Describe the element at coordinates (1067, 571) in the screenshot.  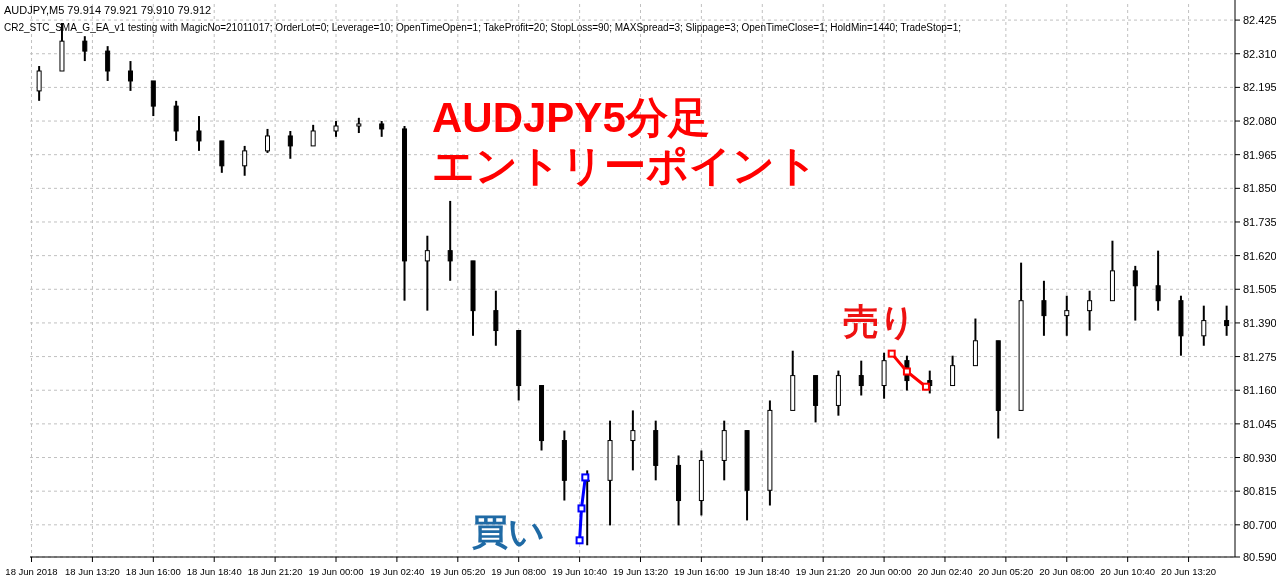
I see `x-tick-label: 20 Jun 08:00` at that location.